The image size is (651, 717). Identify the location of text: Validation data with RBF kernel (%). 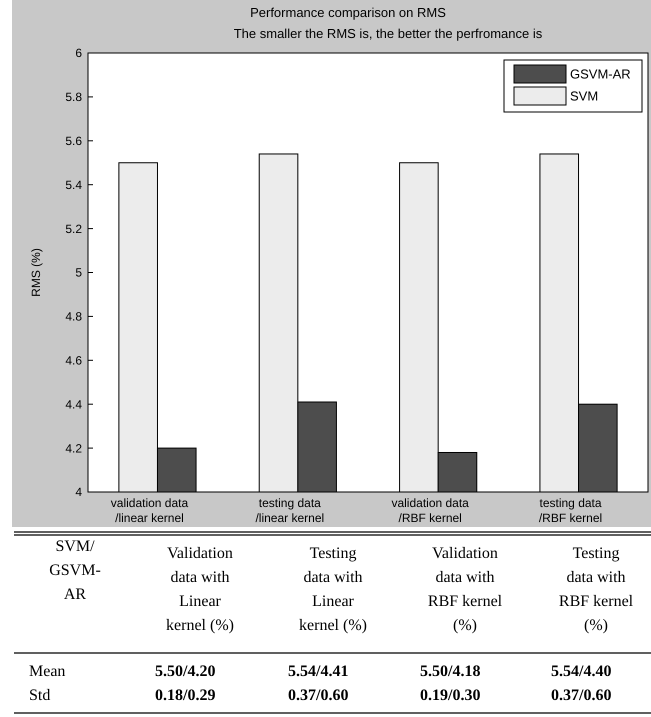
(465, 589).